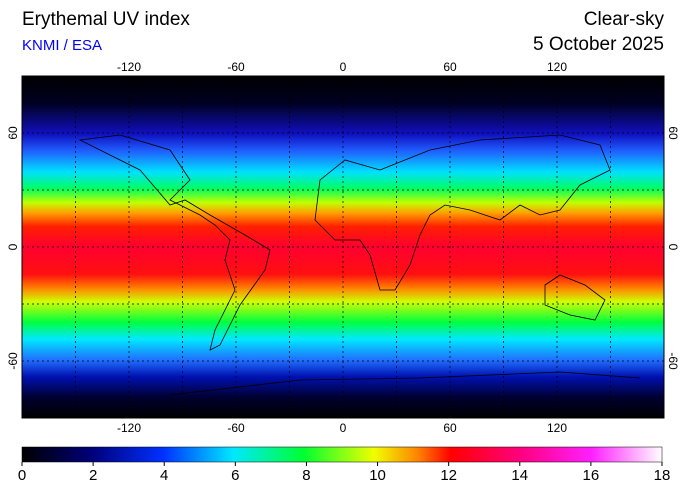 This screenshot has height=490, width=688. I want to click on source: KNMI / ESA, so click(62, 45).